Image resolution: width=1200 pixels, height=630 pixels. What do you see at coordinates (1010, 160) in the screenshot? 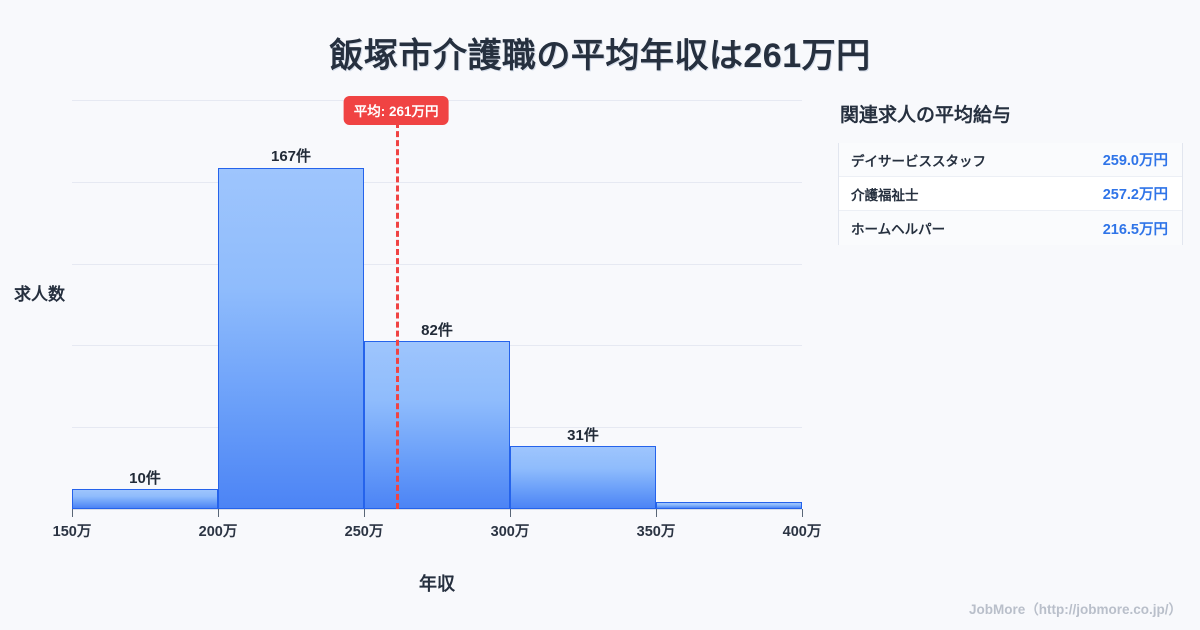
I see `salary-row: デイサービススタッフ 259.0万円` at bounding box center [1010, 160].